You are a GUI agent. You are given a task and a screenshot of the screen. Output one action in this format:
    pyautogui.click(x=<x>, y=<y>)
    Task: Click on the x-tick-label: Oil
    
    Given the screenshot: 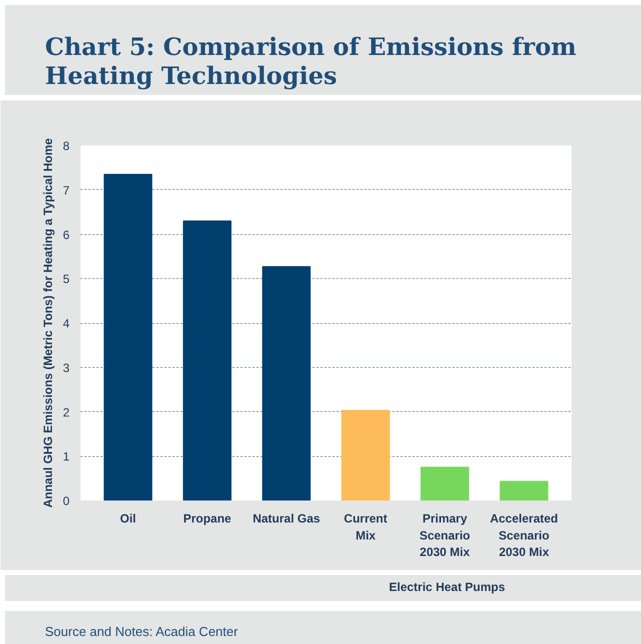 What is the action you would take?
    pyautogui.click(x=128, y=519)
    